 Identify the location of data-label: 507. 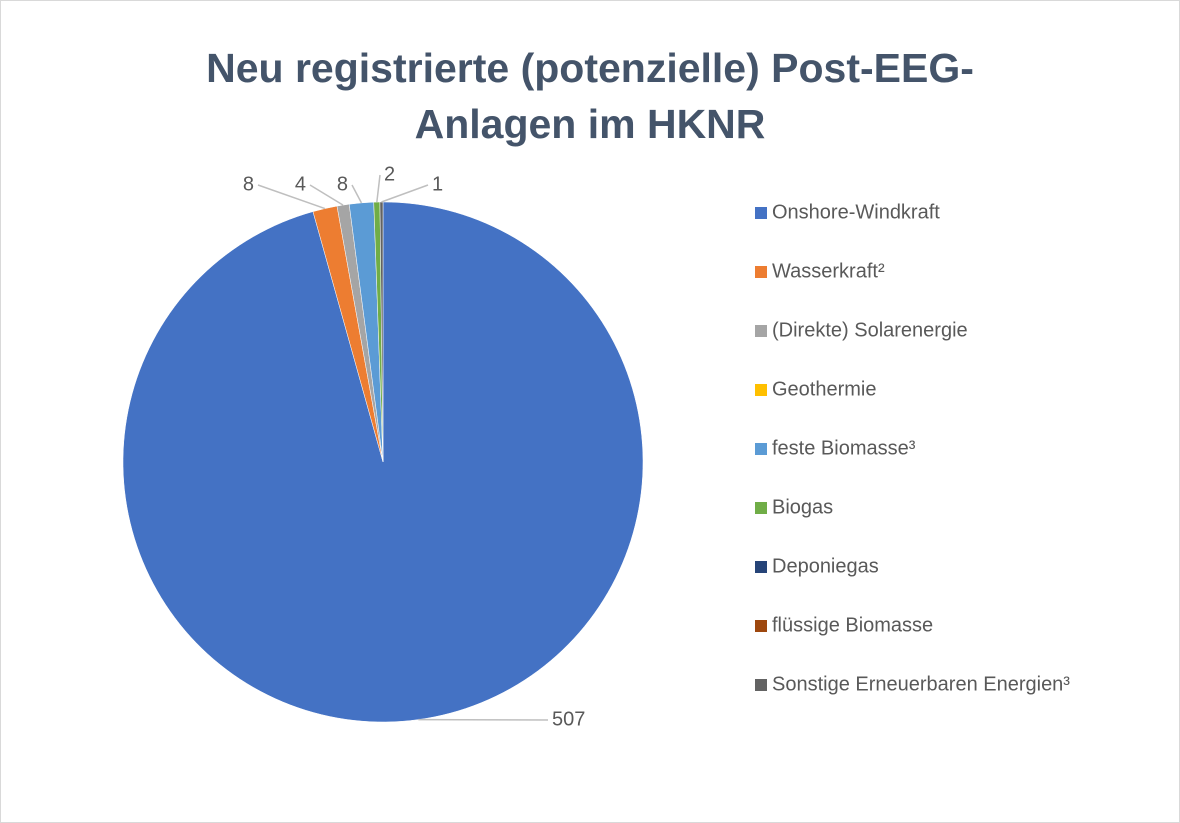
(568, 719).